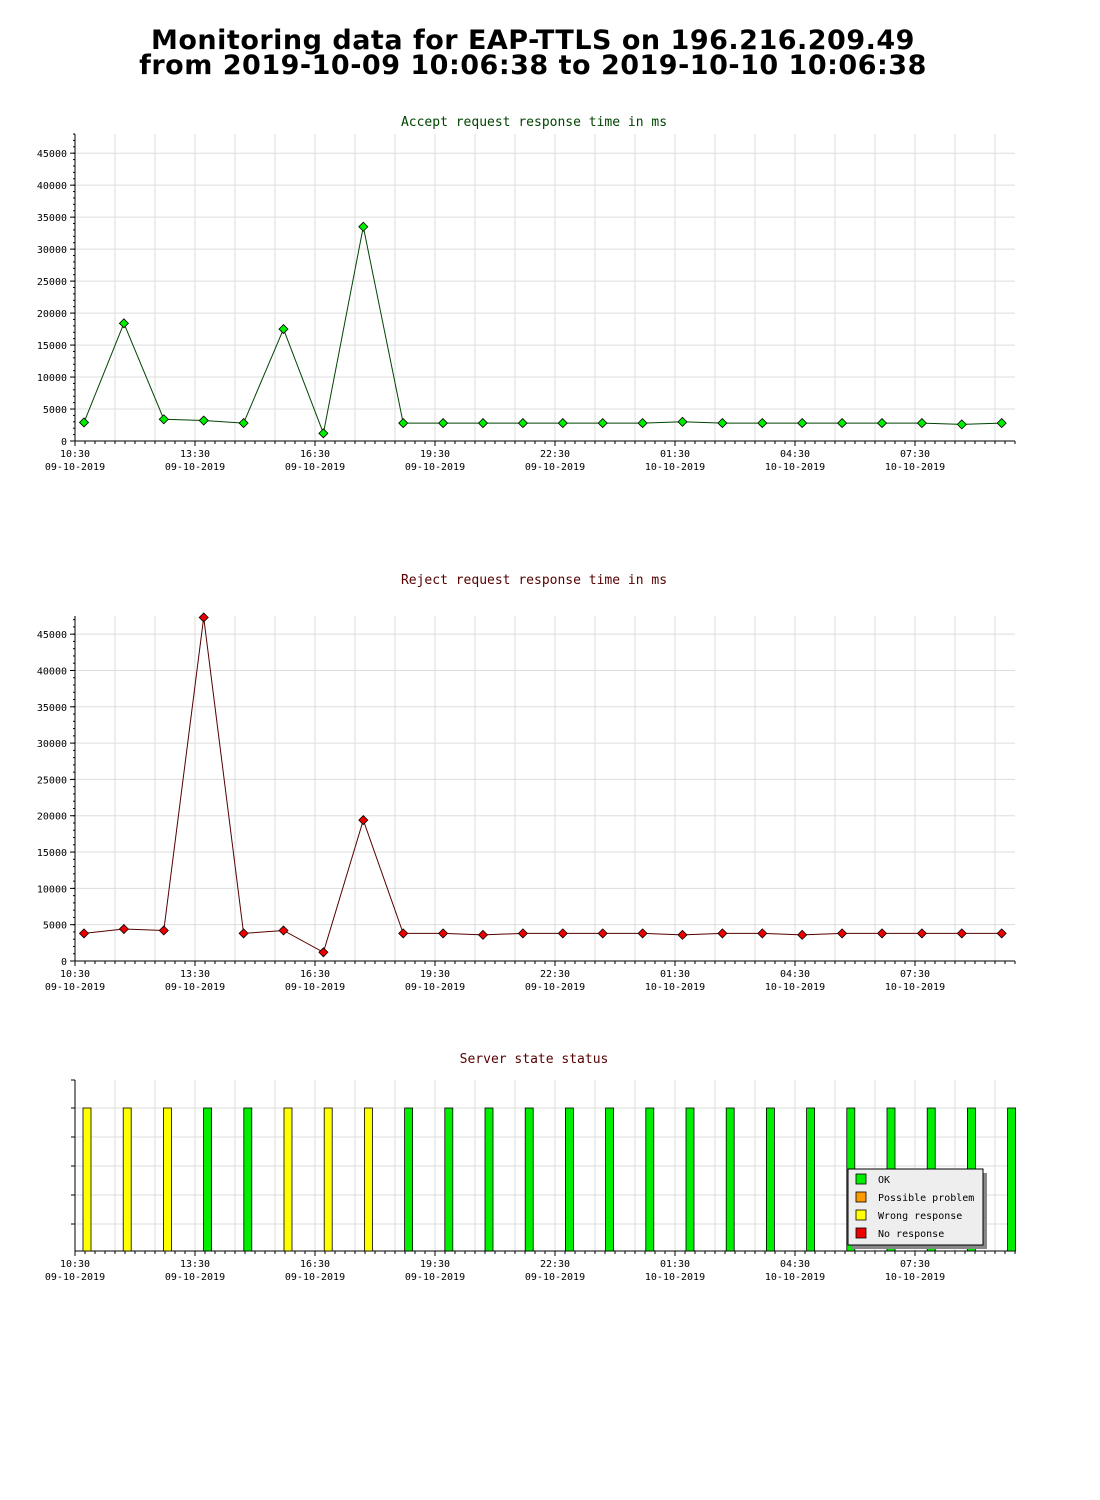 The image size is (1100, 1500). Describe the element at coordinates (52, 378) in the screenshot. I see `accept-y-tick-label: 10000` at that location.